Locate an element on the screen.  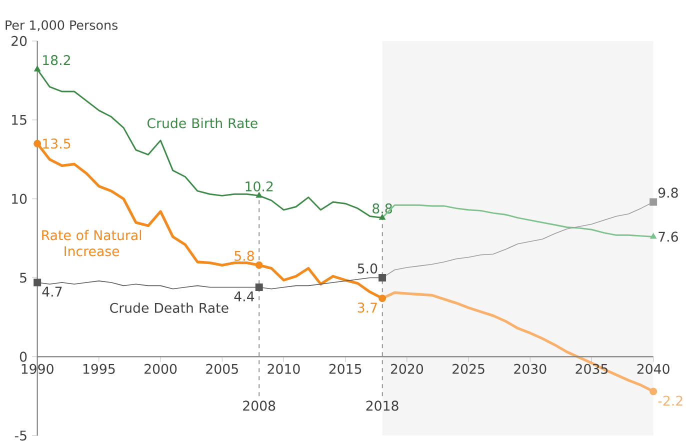
x-tick-label: 2000 is located at coordinates (160, 369).